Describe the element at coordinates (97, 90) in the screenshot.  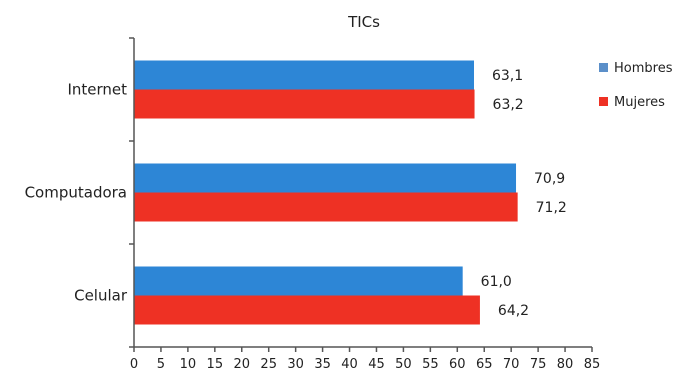
I see `category-label-internet: Internet` at that location.